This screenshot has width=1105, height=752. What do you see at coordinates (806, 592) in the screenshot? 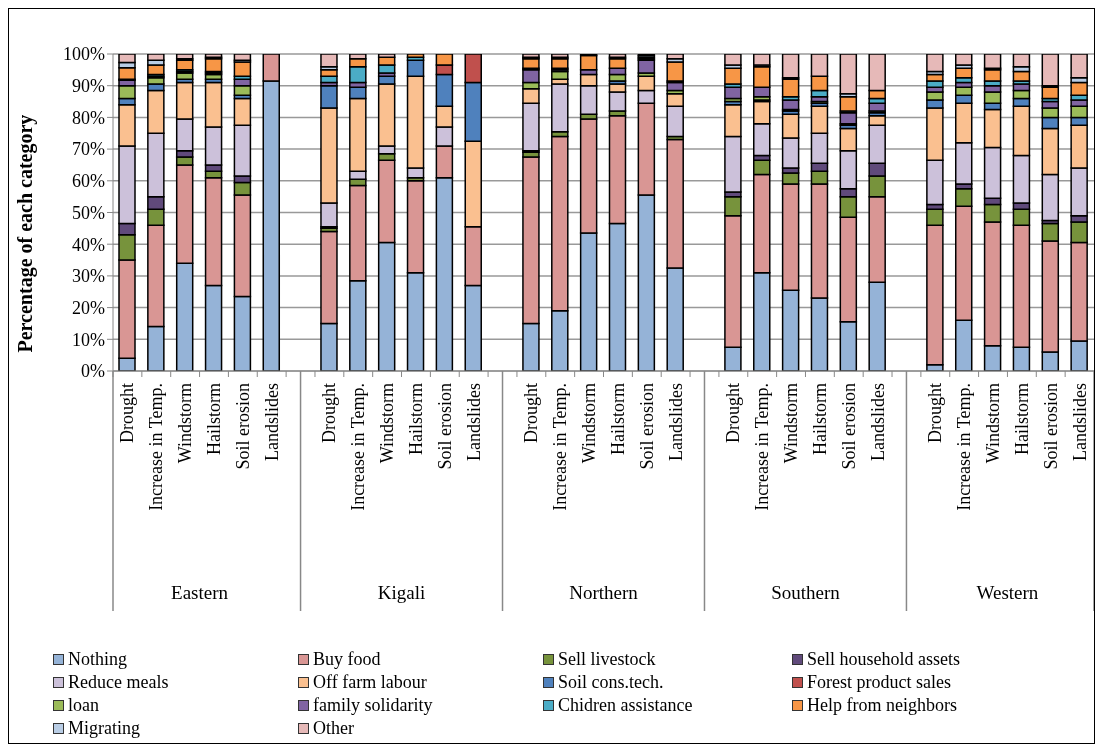
I see `text: Southern` at bounding box center [806, 592].